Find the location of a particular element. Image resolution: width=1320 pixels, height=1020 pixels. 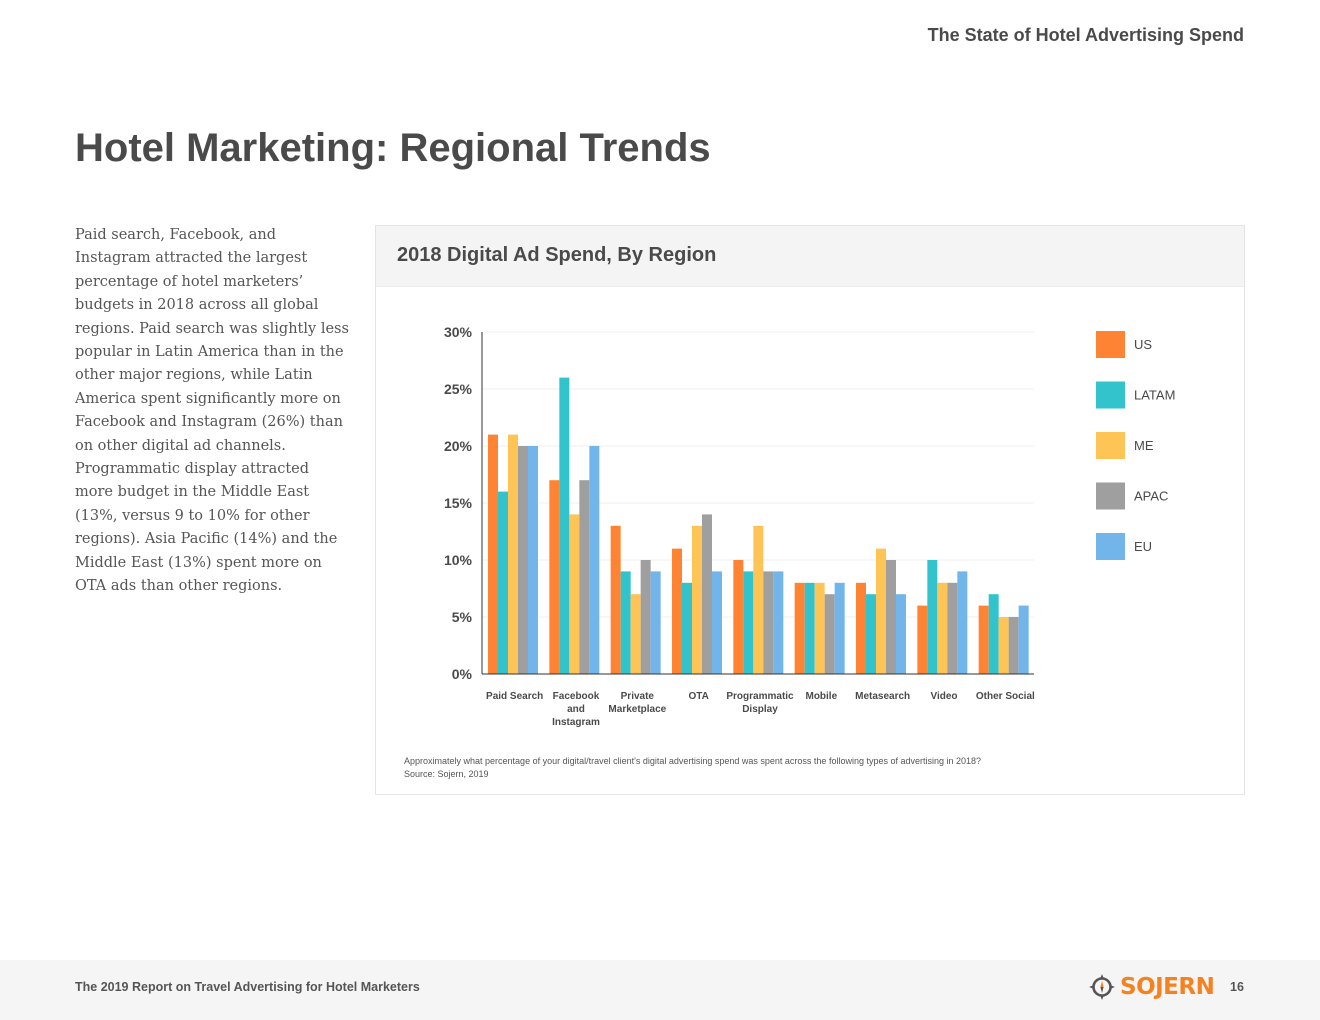

x-category-label: Other Social is located at coordinates (1005, 696).